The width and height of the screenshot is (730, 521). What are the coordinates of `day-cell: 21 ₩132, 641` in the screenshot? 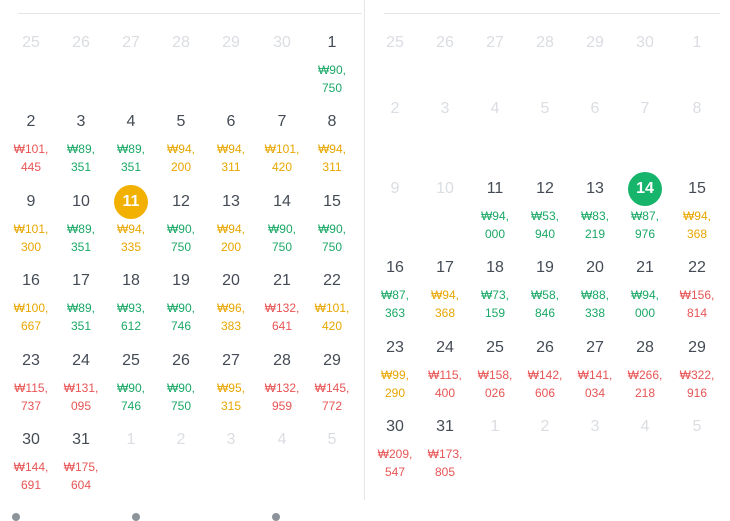 It's located at (282, 299).